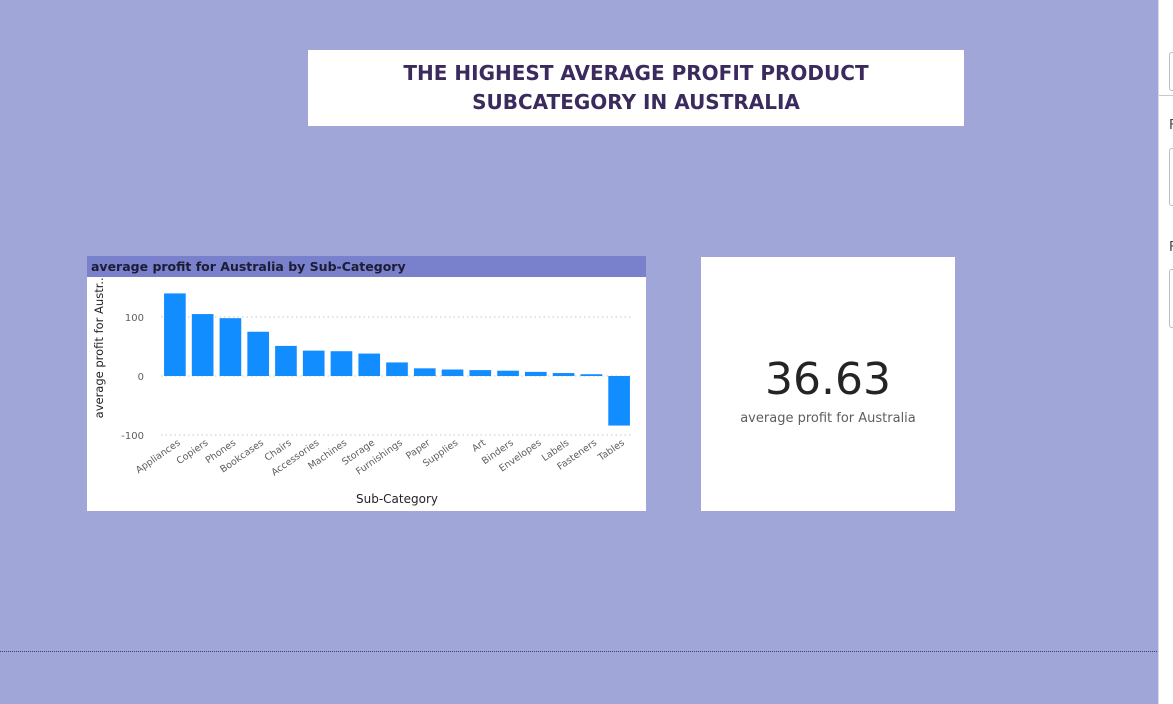  I want to click on filters-divider, so click(1166, 95).